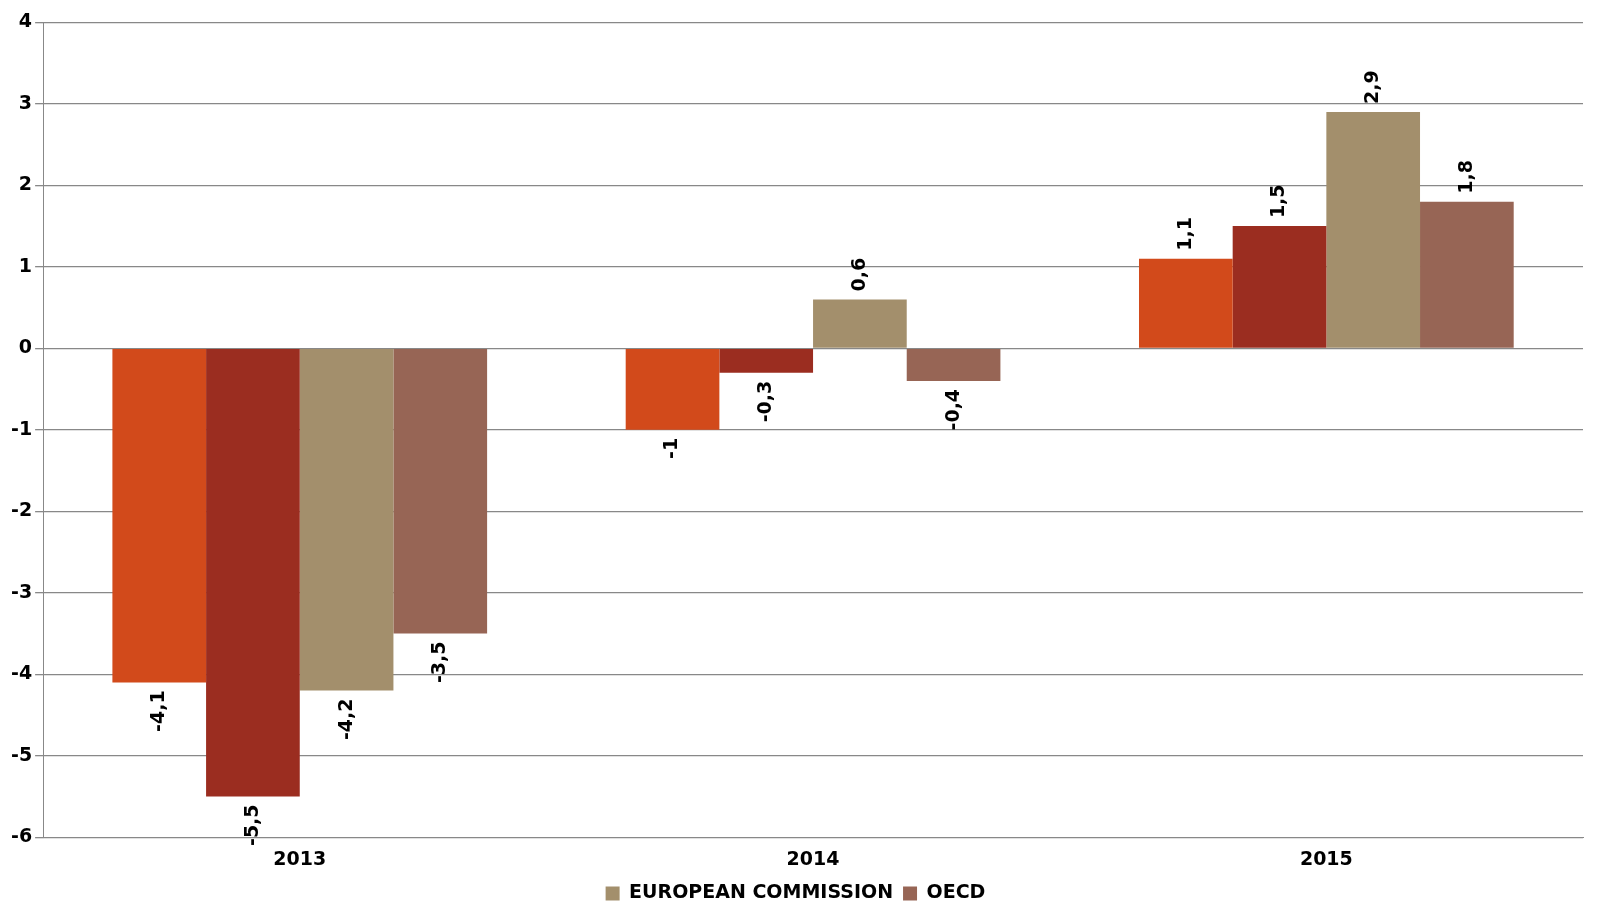 This screenshot has height=923, width=1601. I want to click on y-tick-label: 1, so click(25, 264).